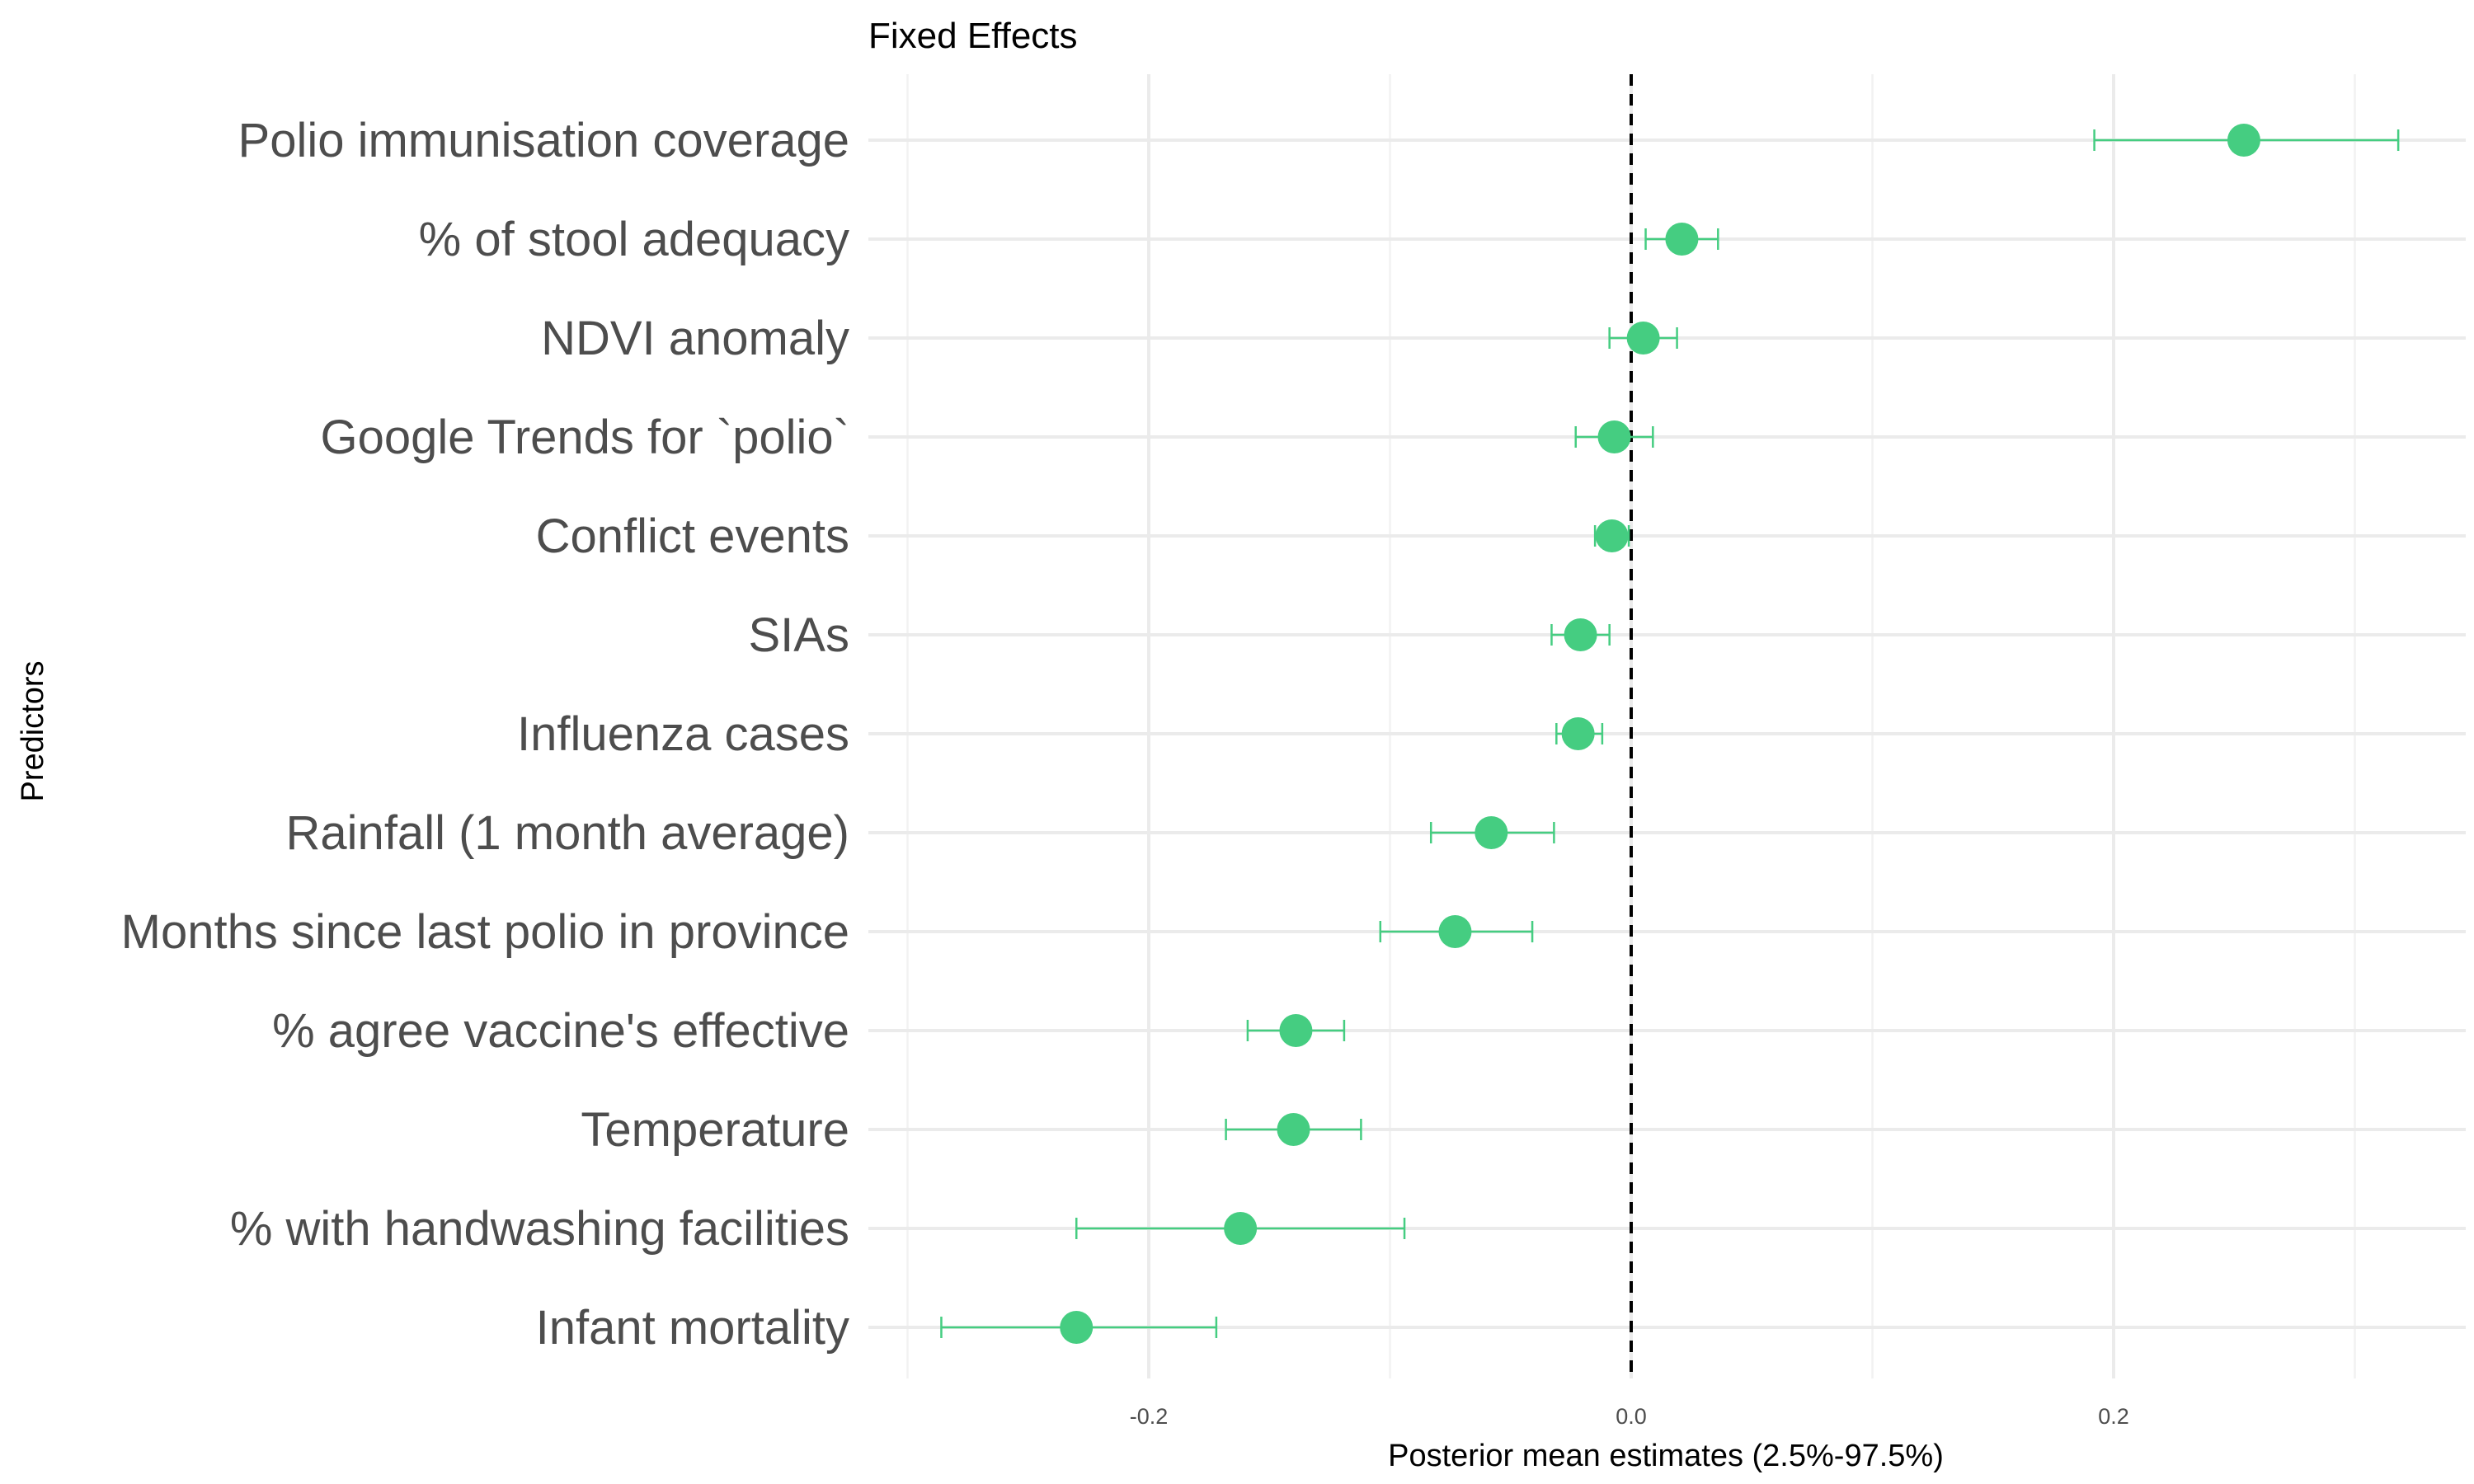 The image size is (2474, 1484). Describe the element at coordinates (1666, 1456) in the screenshot. I see `x-axis-title: Posterior mean estimates (2.5%-97.5%)` at that location.